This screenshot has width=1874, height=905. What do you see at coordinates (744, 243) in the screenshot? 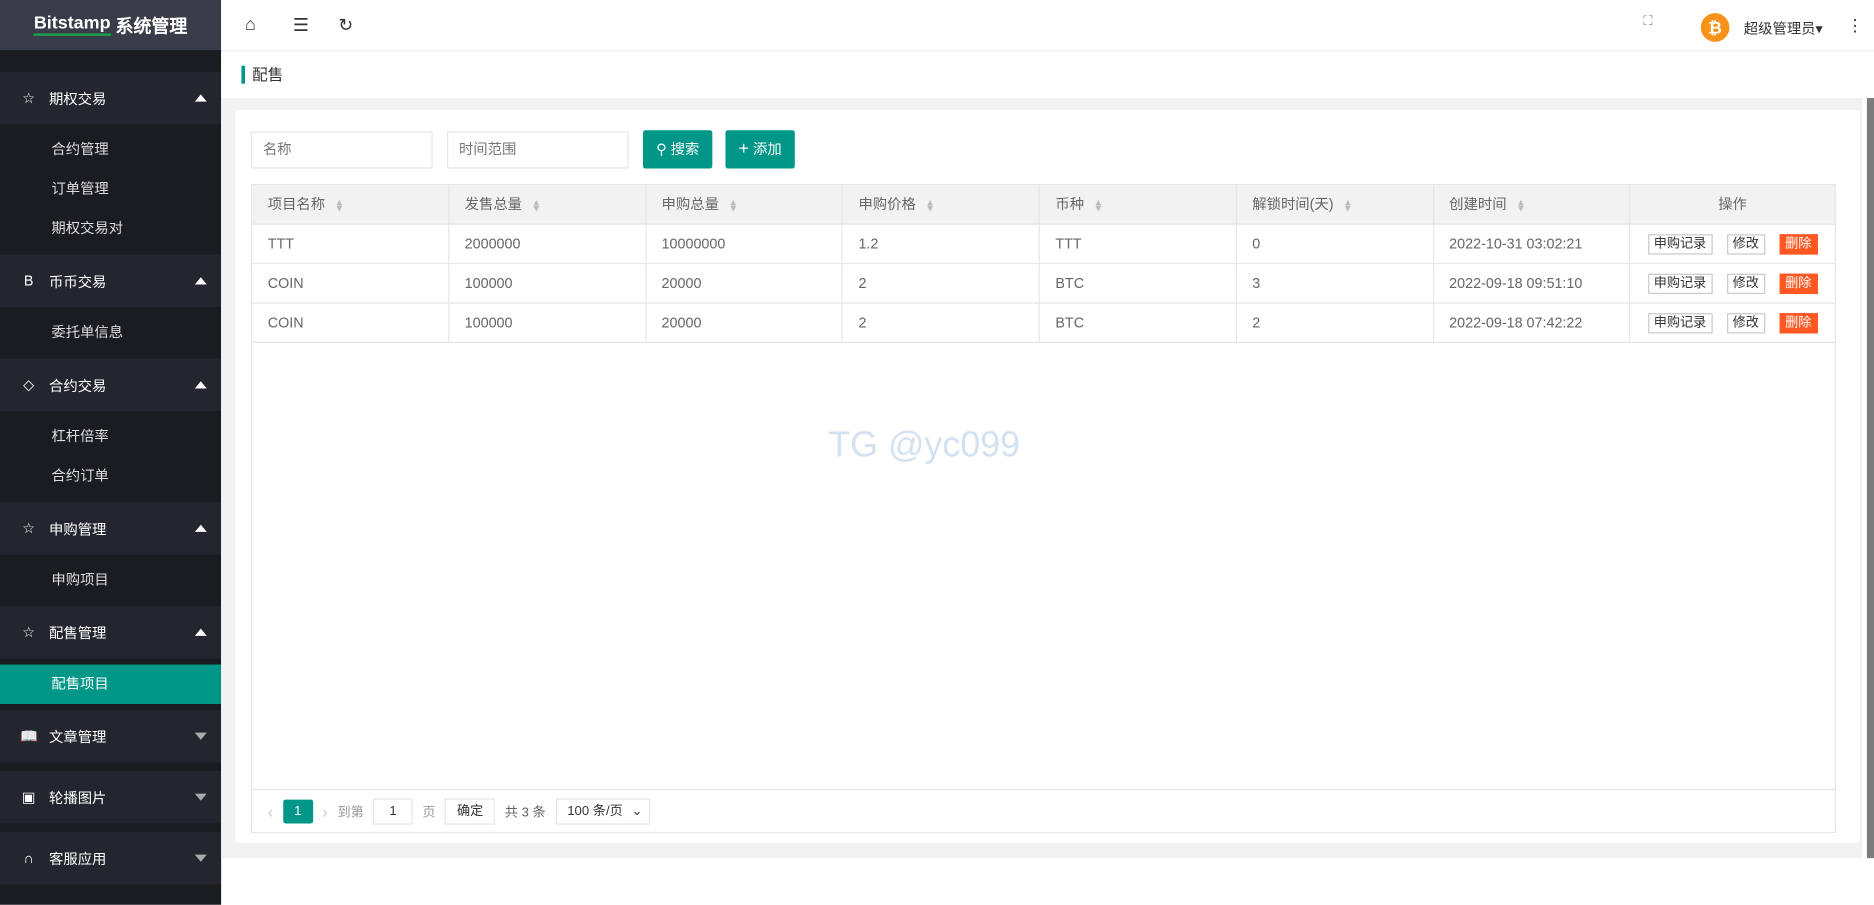
I see `table-cell: 10000000` at bounding box center [744, 243].